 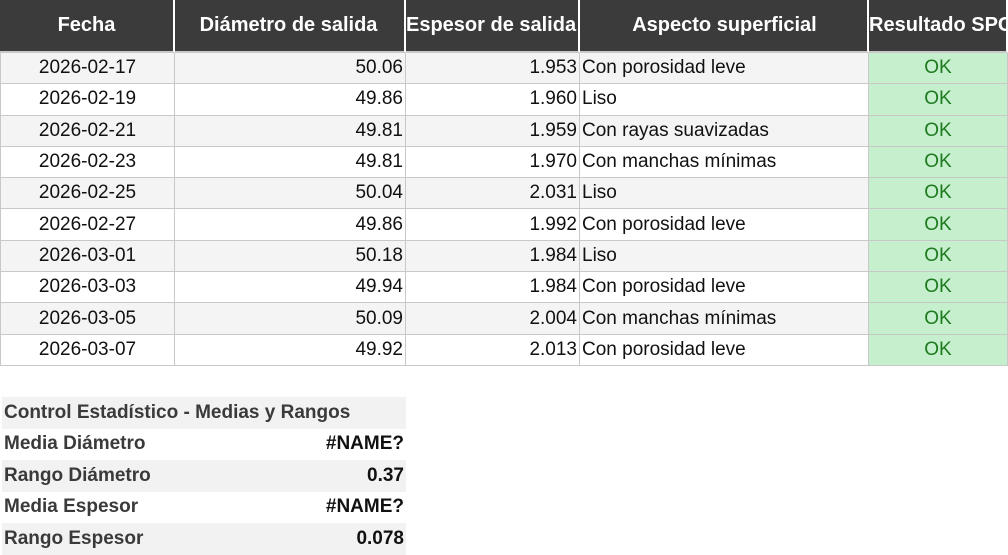 I want to click on summary-title: Control Estadístico - Medias y Rangos, so click(x=177, y=412).